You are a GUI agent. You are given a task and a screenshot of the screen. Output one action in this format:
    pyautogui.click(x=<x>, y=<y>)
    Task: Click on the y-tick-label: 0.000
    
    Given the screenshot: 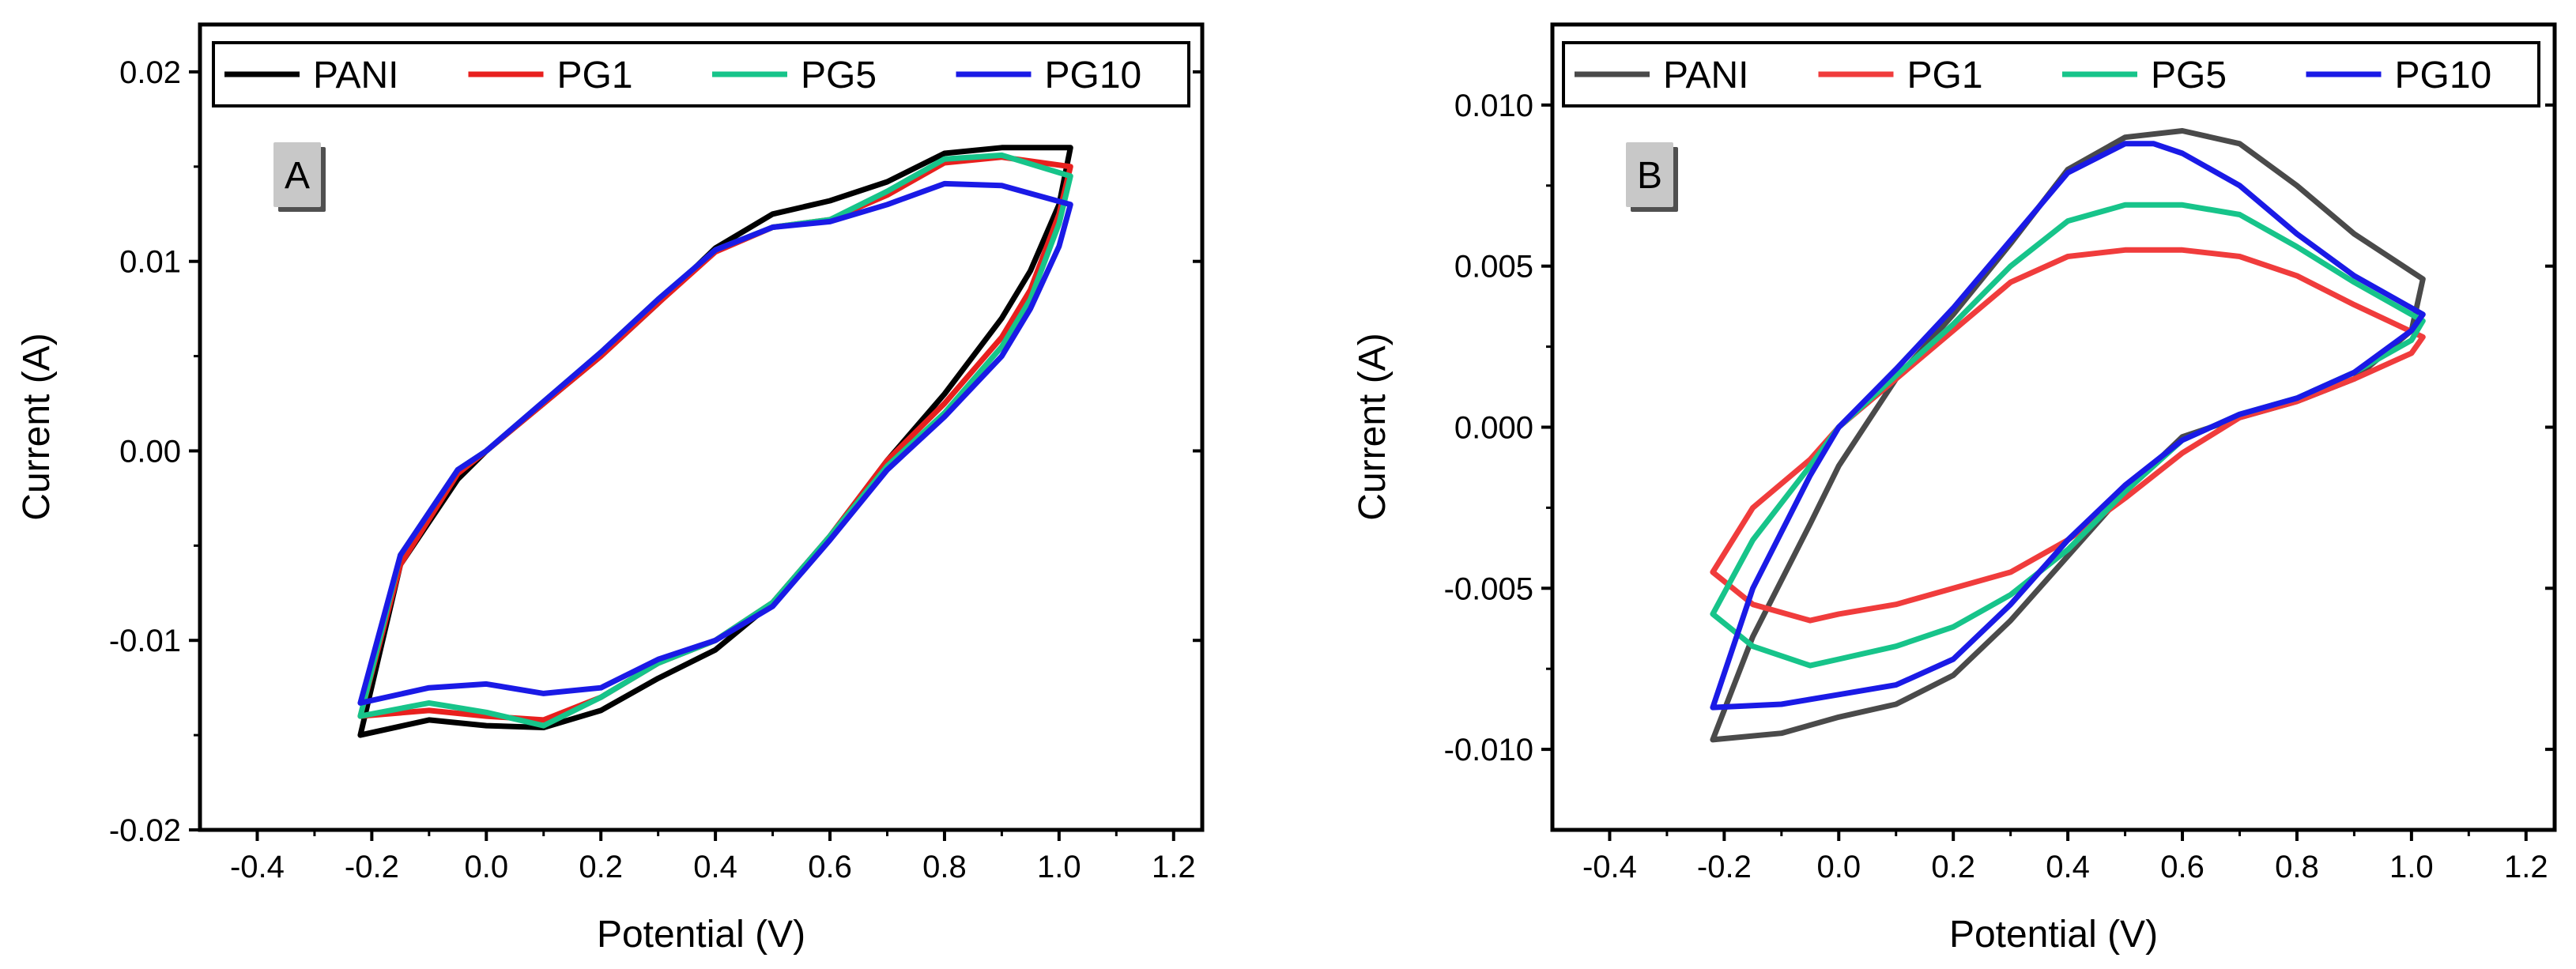 What is the action you would take?
    pyautogui.click(x=1494, y=428)
    